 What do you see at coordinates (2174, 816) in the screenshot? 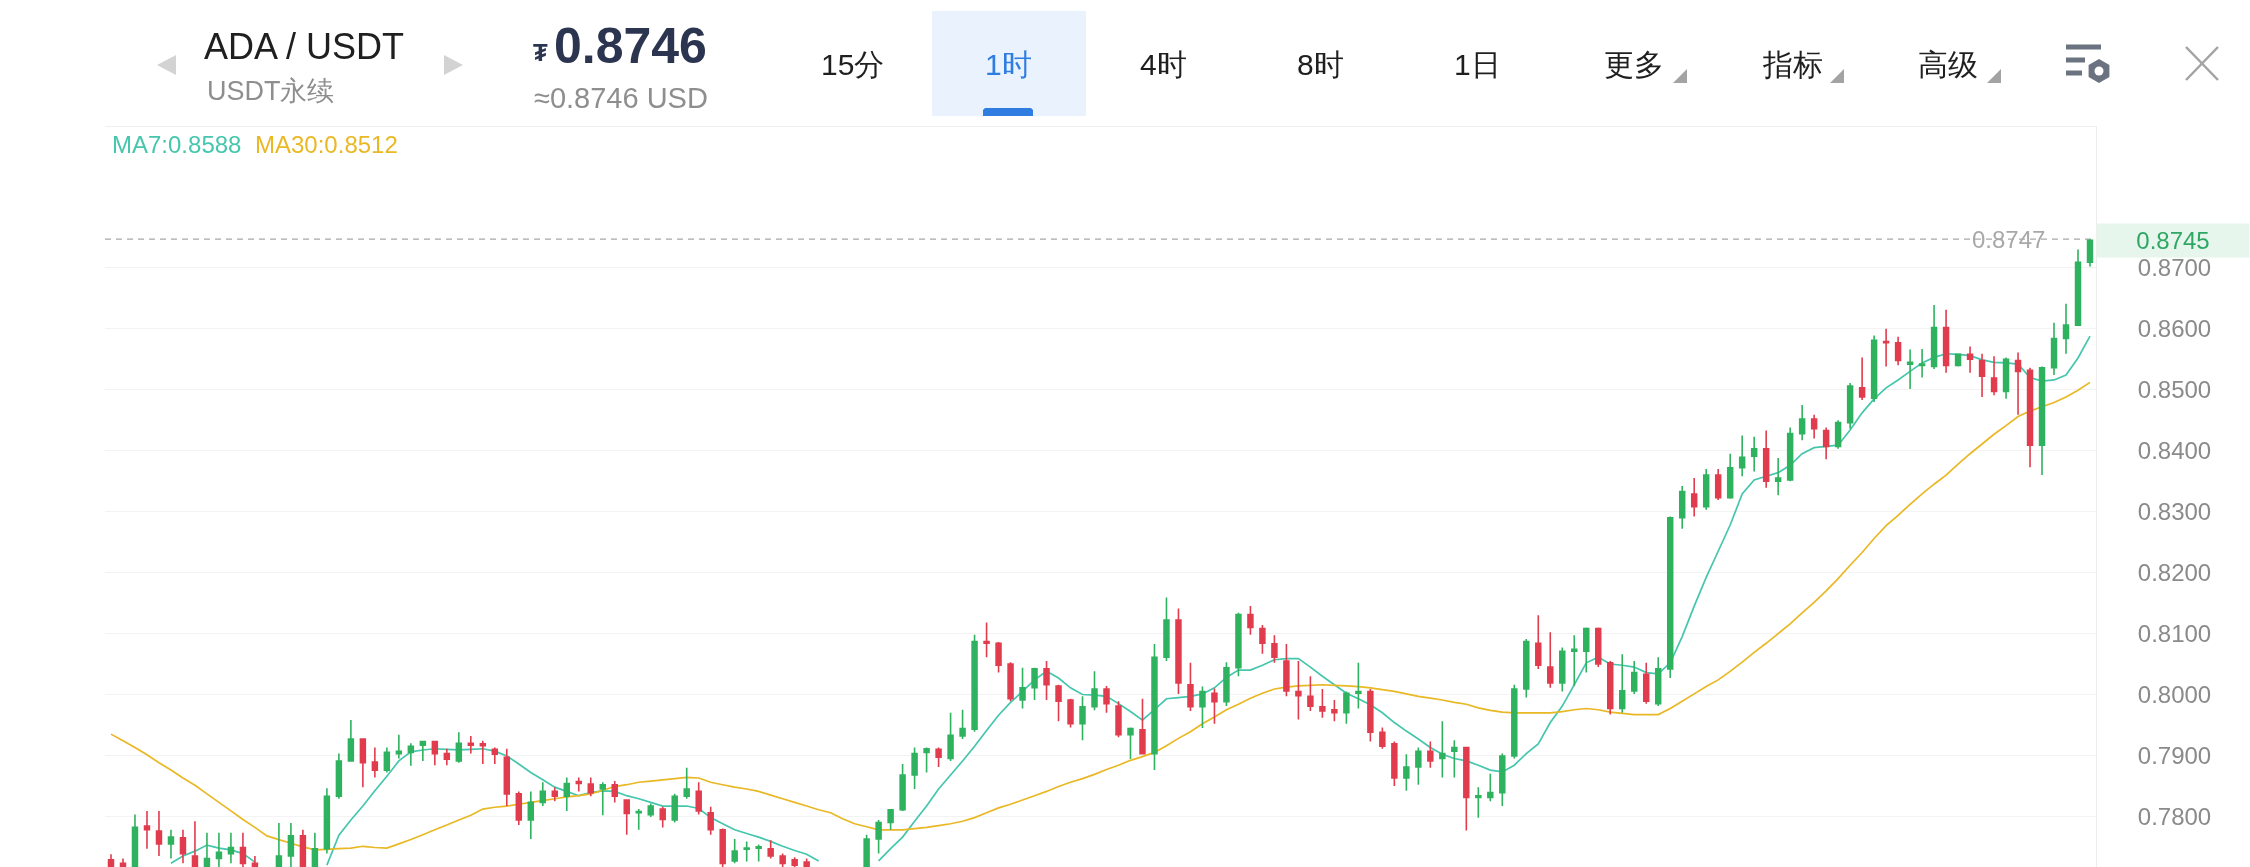
I see `y-tick-label: 0.7800` at bounding box center [2174, 816].